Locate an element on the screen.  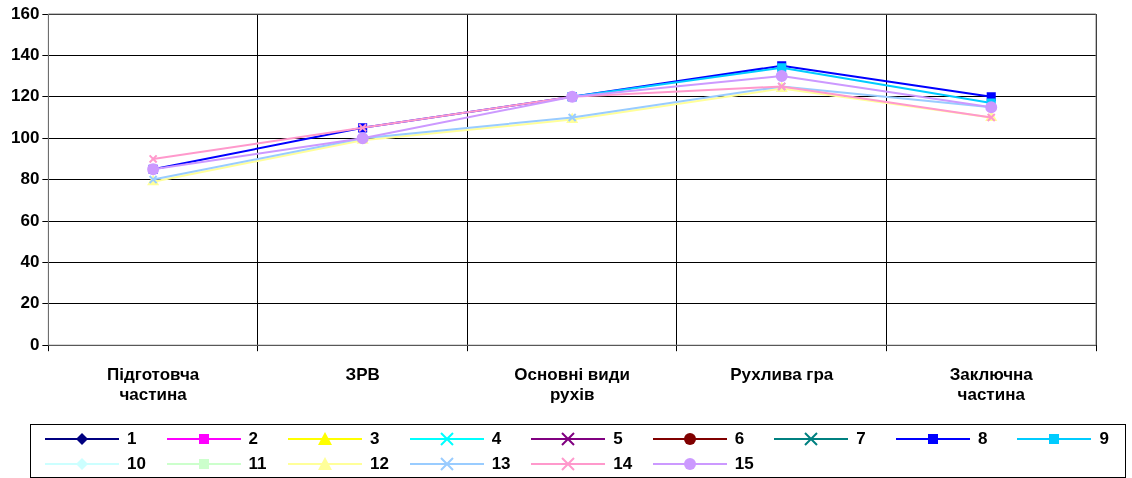
y-tick-label: 60 is located at coordinates (30, 220).